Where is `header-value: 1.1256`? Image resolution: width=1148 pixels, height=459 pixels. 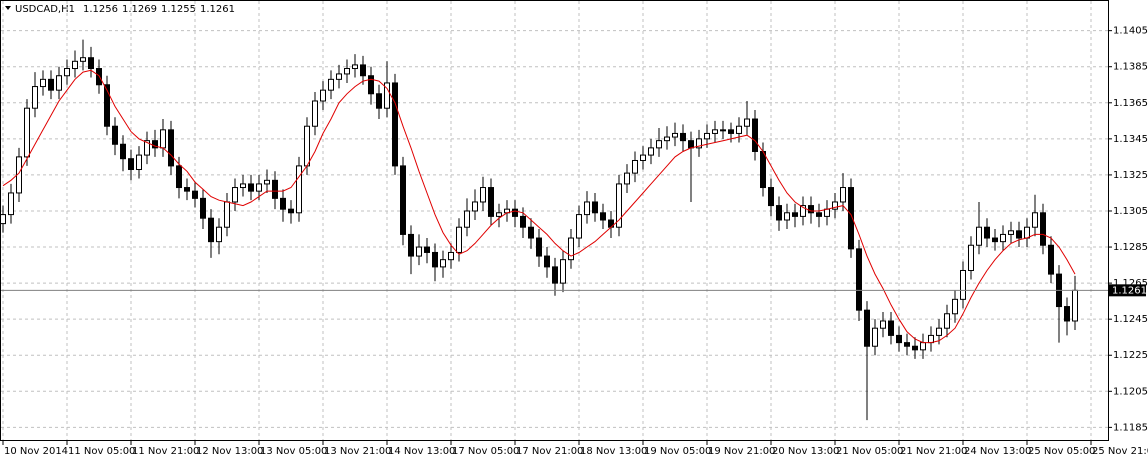 header-value: 1.1256 is located at coordinates (100, 9).